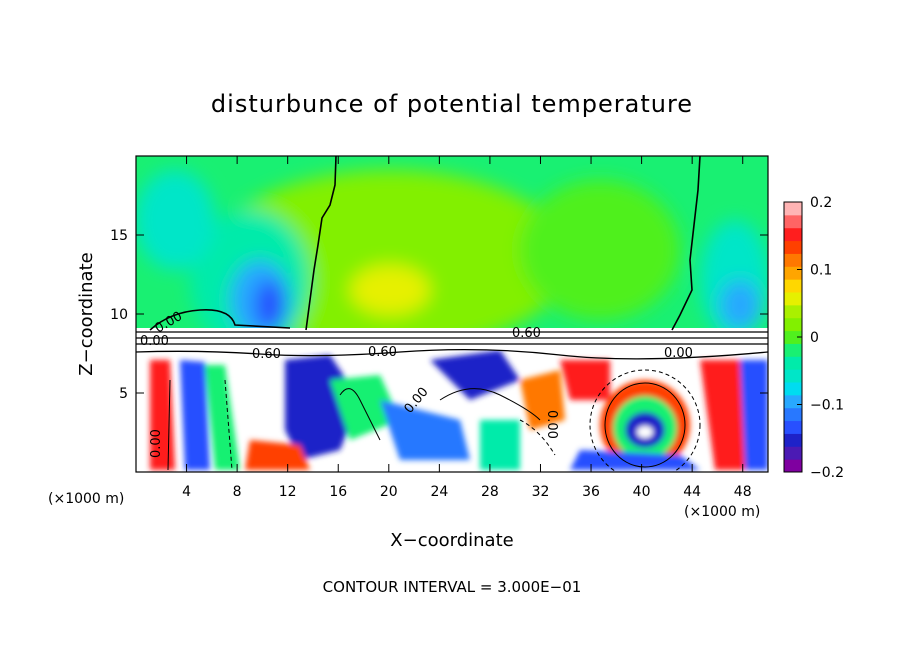 Image resolution: width=904 pixels, height=654 pixels. I want to click on y-tick-label: 10, so click(119, 315).